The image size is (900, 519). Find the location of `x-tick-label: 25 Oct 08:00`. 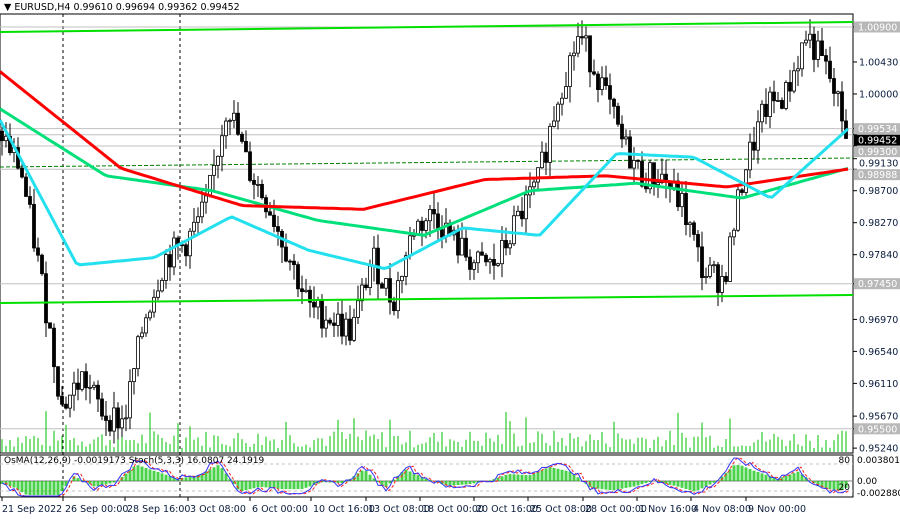

x-tick-label: 25 Oct 08:00 is located at coordinates (561, 509).